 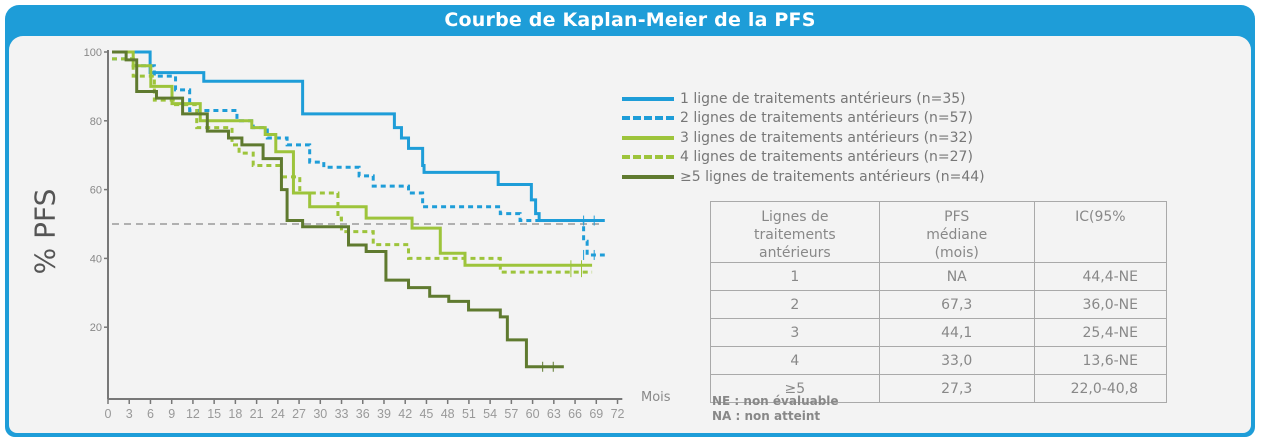 I want to click on table-cell: 25,4-NE, so click(x=1100, y=332).